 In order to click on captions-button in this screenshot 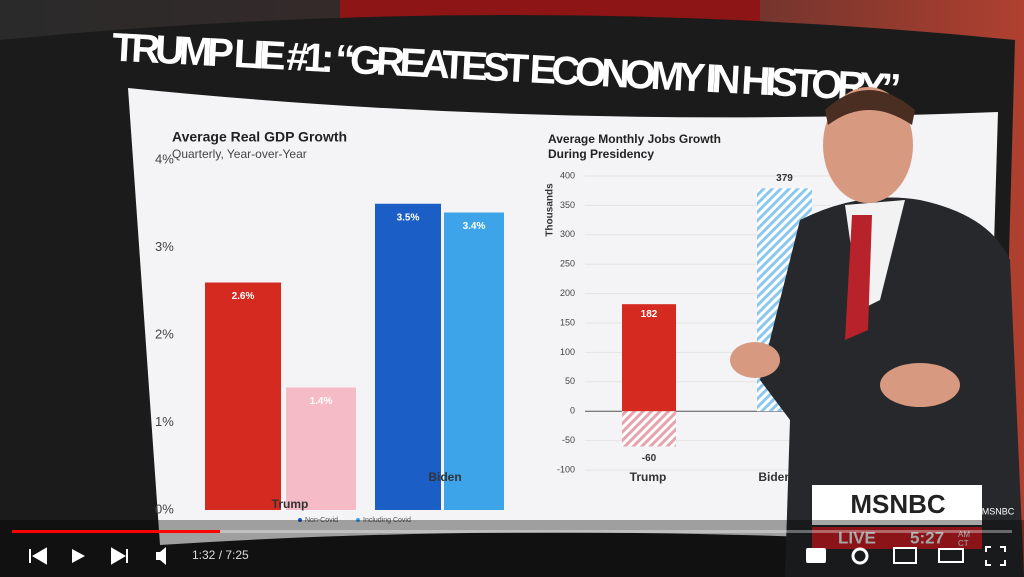, I will do `click(816, 555)`.